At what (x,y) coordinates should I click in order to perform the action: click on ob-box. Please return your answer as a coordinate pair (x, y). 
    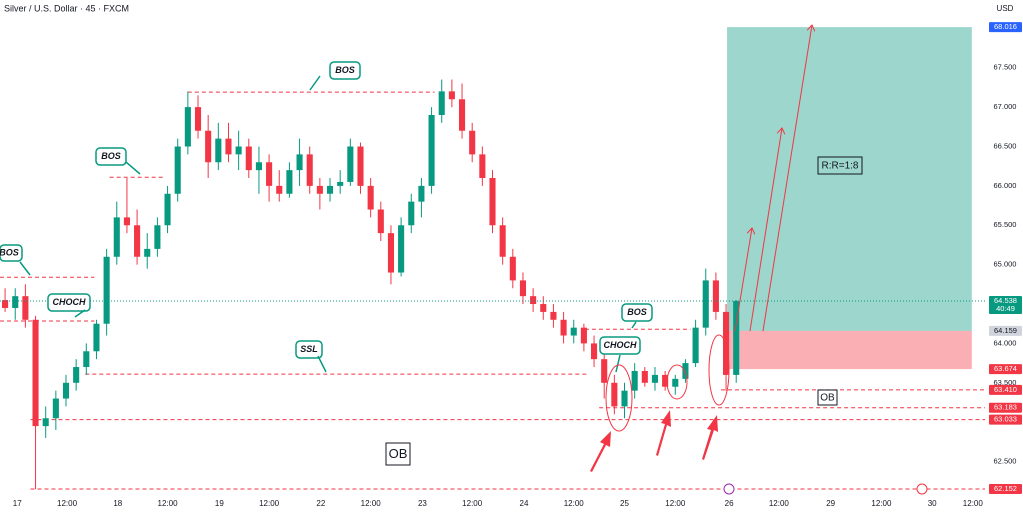
    Looking at the image, I should click on (398, 454).